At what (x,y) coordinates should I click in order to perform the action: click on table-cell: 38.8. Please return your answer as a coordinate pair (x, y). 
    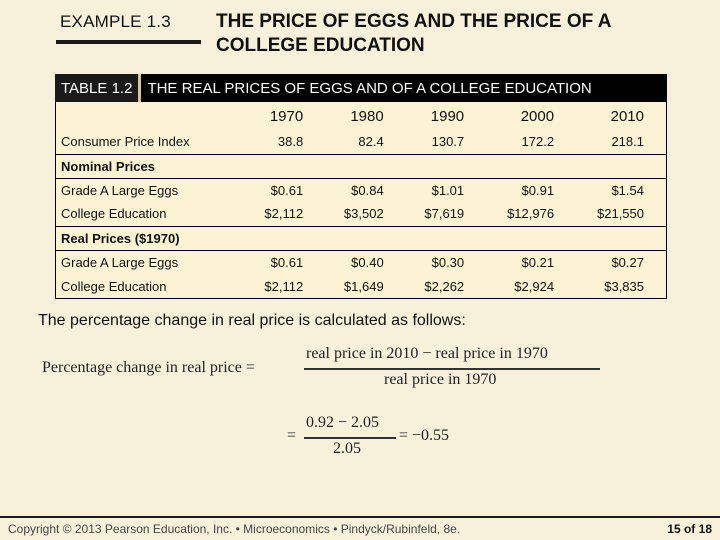
    Looking at the image, I should click on (290, 142).